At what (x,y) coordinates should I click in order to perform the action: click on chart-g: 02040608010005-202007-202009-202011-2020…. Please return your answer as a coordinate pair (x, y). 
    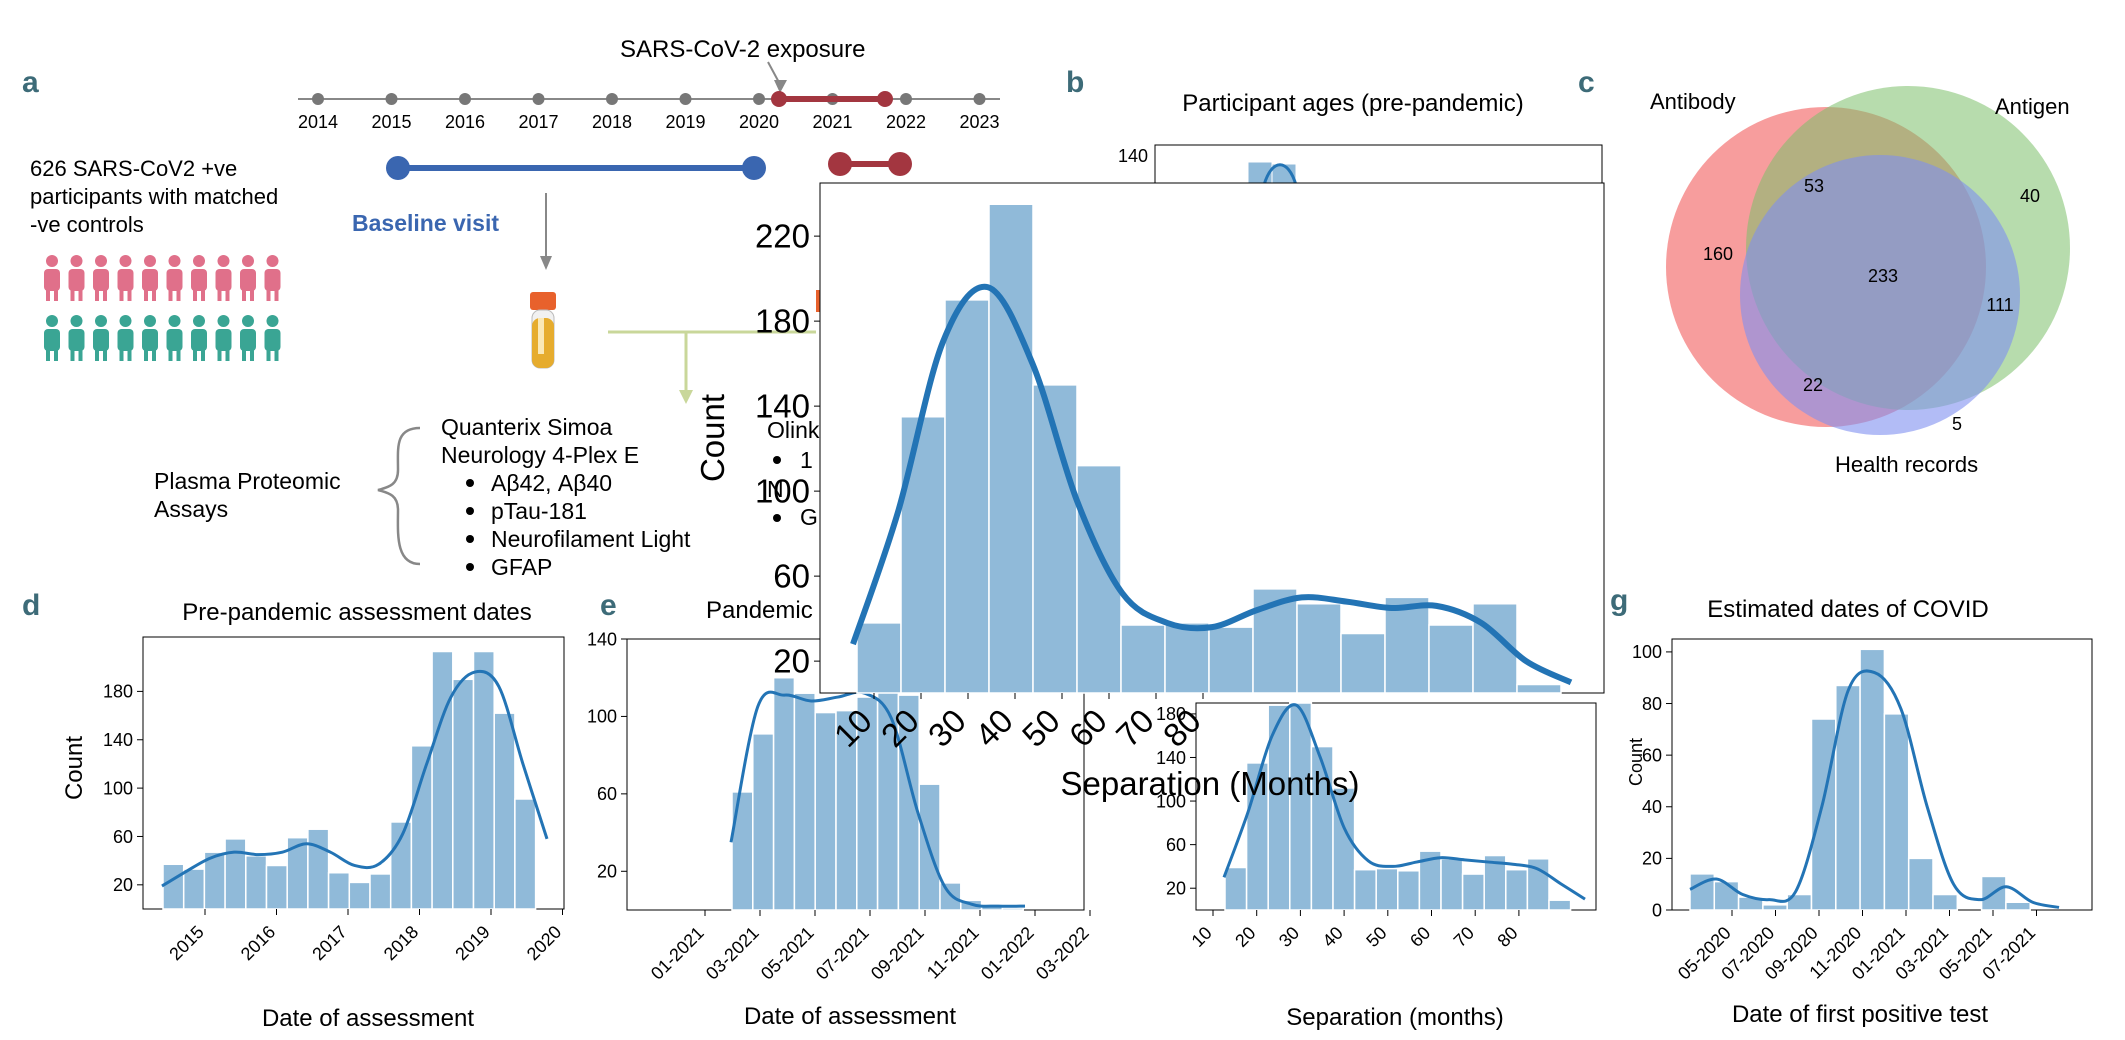
    Looking at the image, I should click on (1862, 811).